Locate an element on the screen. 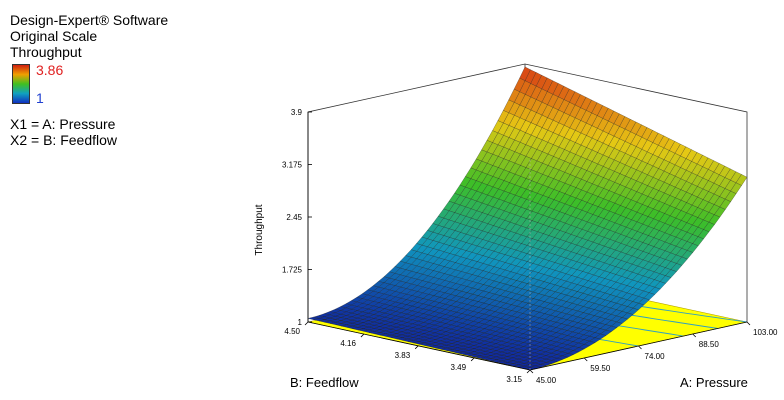 The height and width of the screenshot is (400, 784). throughput-tick-label: 3.9 is located at coordinates (297, 112).